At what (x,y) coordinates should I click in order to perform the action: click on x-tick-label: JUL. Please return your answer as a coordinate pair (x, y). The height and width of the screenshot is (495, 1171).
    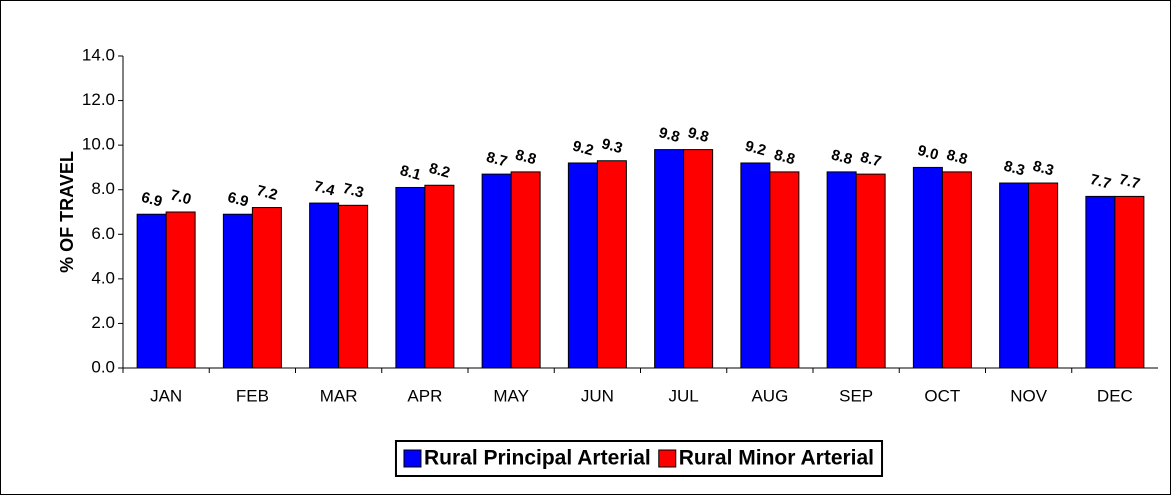
    Looking at the image, I should click on (684, 395).